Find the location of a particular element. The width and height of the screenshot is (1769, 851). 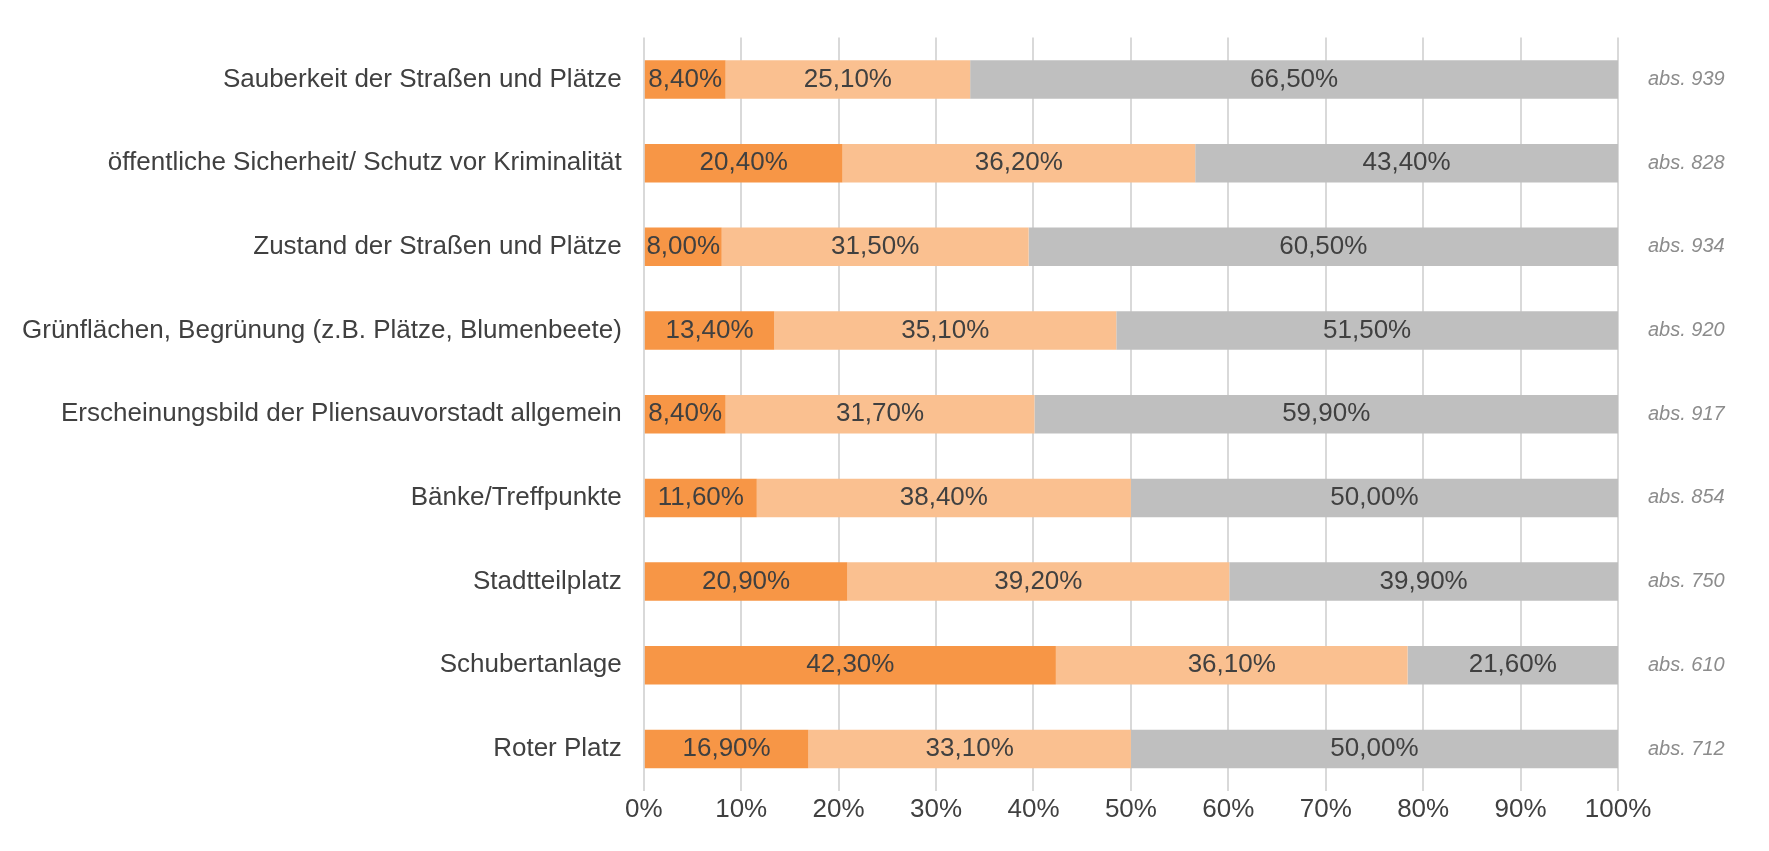

text: abs. 920 is located at coordinates (1686, 329).